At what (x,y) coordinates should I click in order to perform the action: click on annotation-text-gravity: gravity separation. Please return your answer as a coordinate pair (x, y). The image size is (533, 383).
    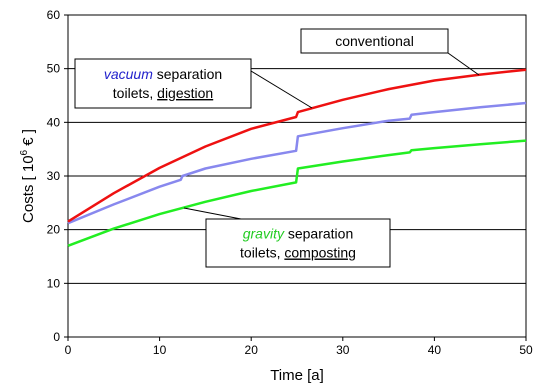
    Looking at the image, I should click on (298, 234).